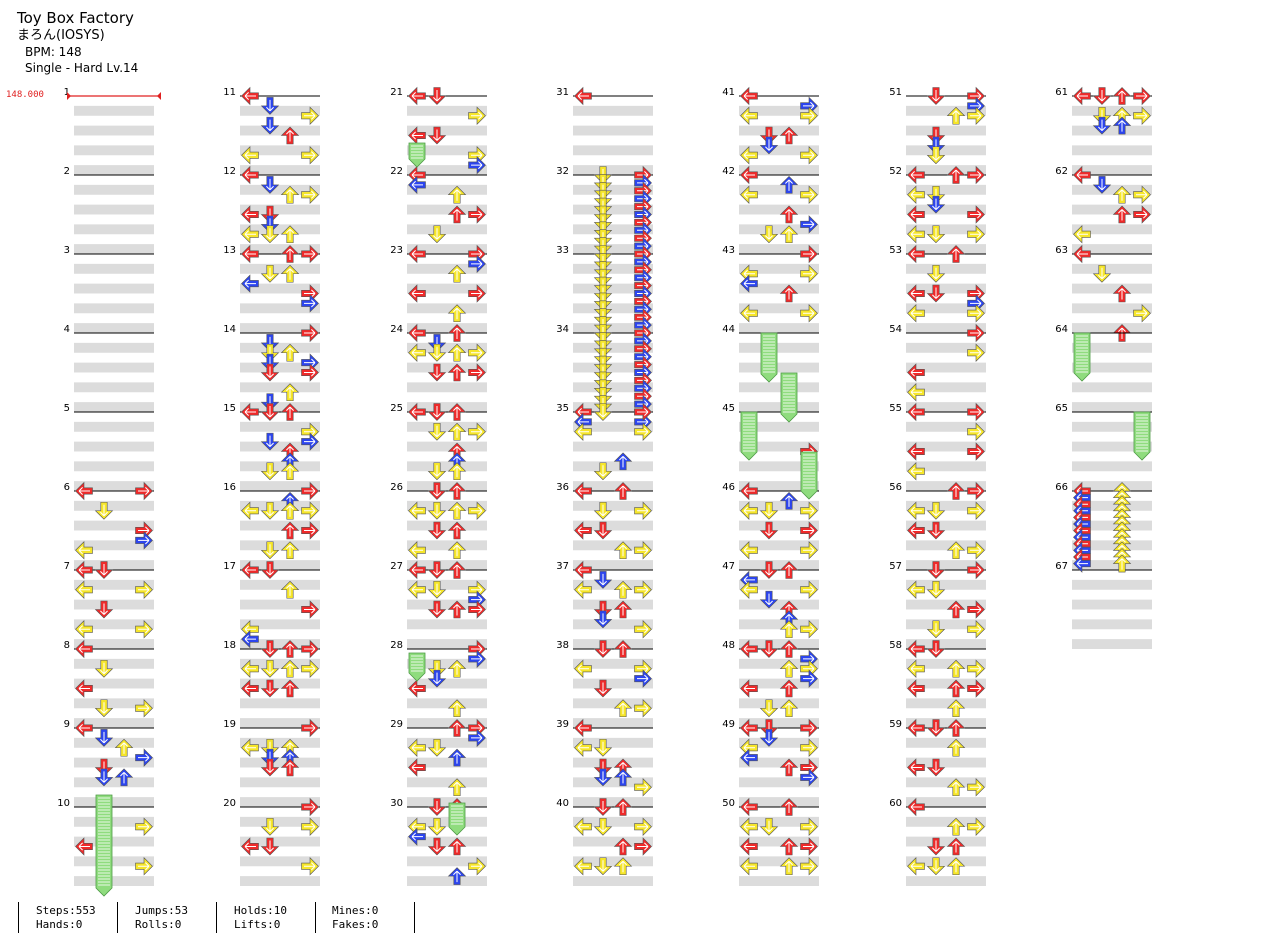 Image resolution: width=1280 pixels, height=948 pixels. What do you see at coordinates (229, 250) in the screenshot?
I see `measure-number: 13` at bounding box center [229, 250].